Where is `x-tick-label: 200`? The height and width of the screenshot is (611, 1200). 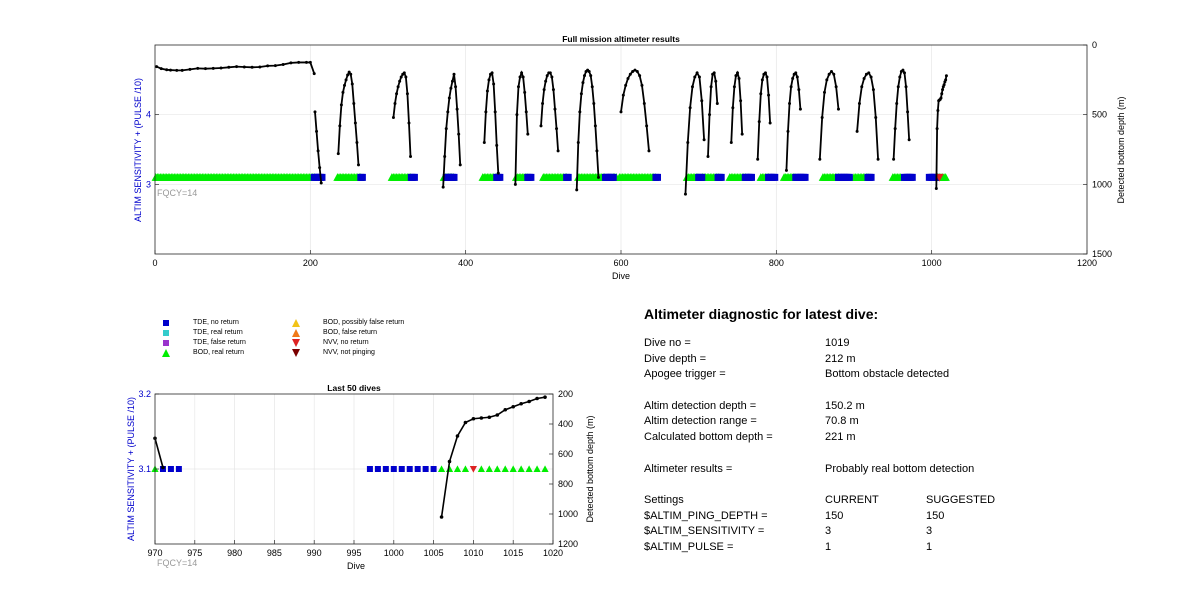
x-tick-label: 200 is located at coordinates (310, 263).